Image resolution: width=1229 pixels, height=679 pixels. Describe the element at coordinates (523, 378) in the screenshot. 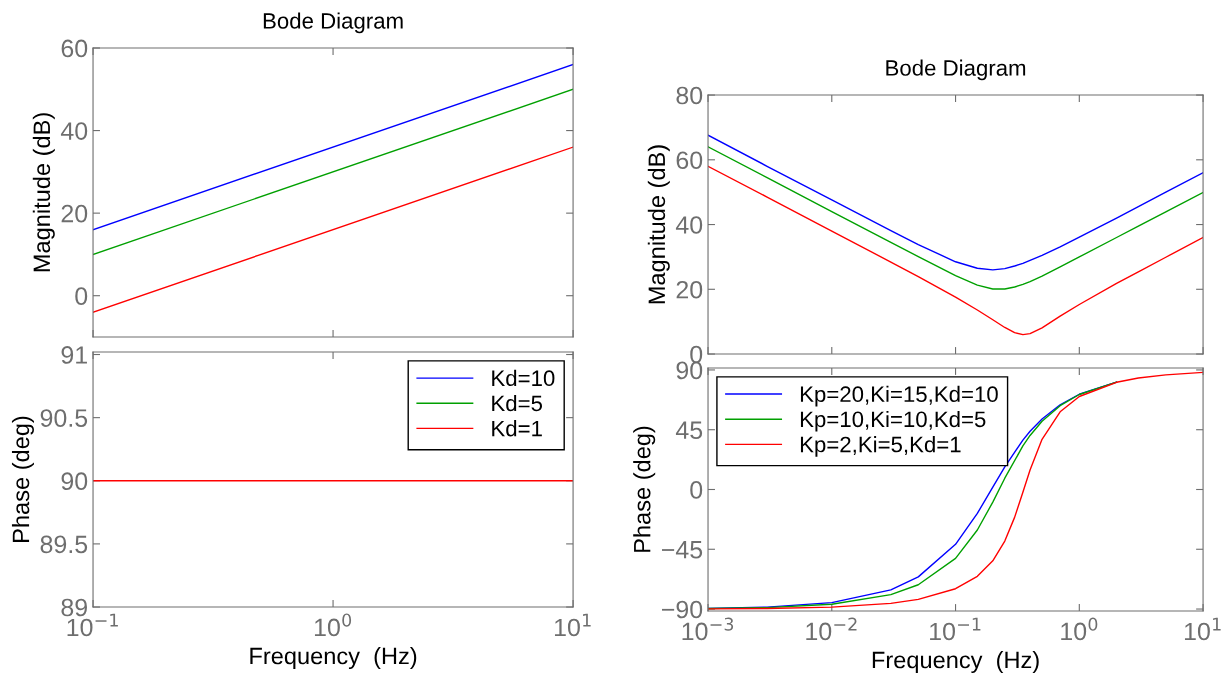

I see `legend-label: Kd=10` at that location.